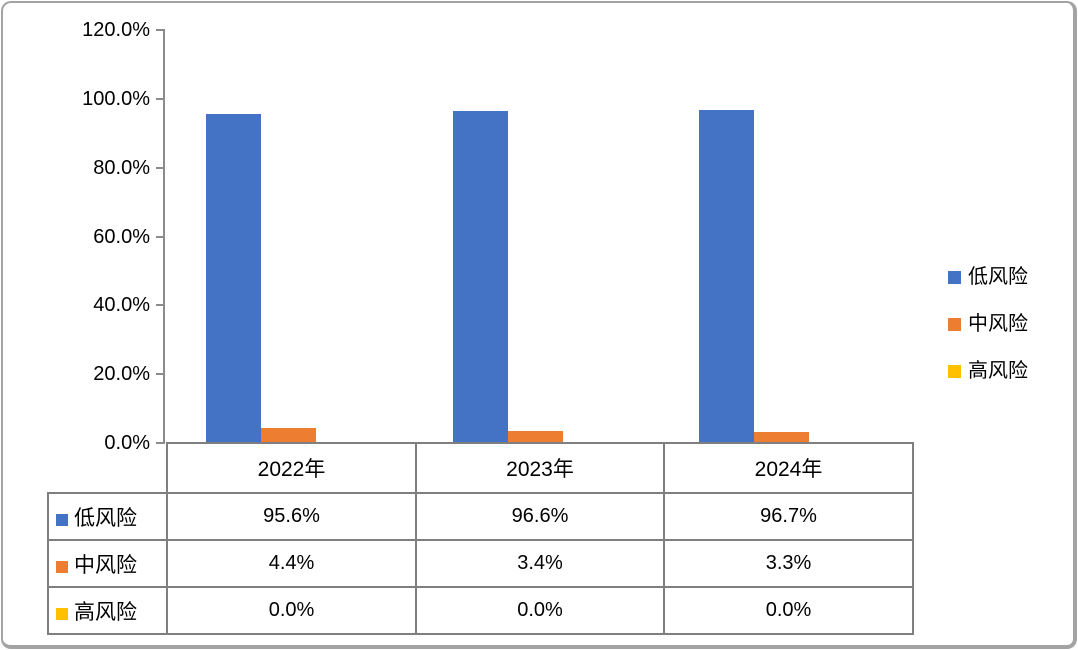 The height and width of the screenshot is (650, 1078). I want to click on table-corner-cell, so click(108, 468).